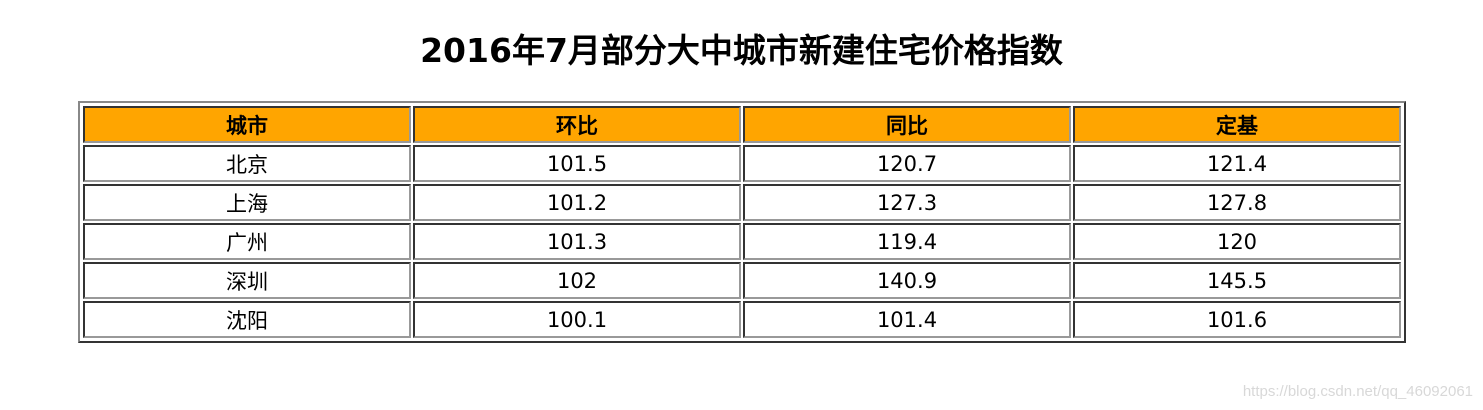  Describe the element at coordinates (247, 124) in the screenshot. I see `header-city: 城市` at that location.